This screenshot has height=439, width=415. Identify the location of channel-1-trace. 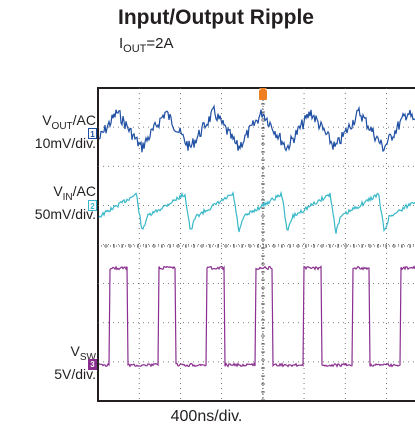
(256, 128).